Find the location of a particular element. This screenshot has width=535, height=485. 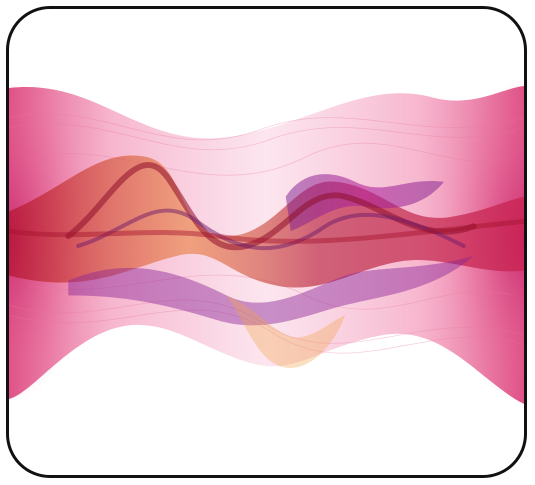

wave-ribbon-purple-lower is located at coordinates (271, 290).